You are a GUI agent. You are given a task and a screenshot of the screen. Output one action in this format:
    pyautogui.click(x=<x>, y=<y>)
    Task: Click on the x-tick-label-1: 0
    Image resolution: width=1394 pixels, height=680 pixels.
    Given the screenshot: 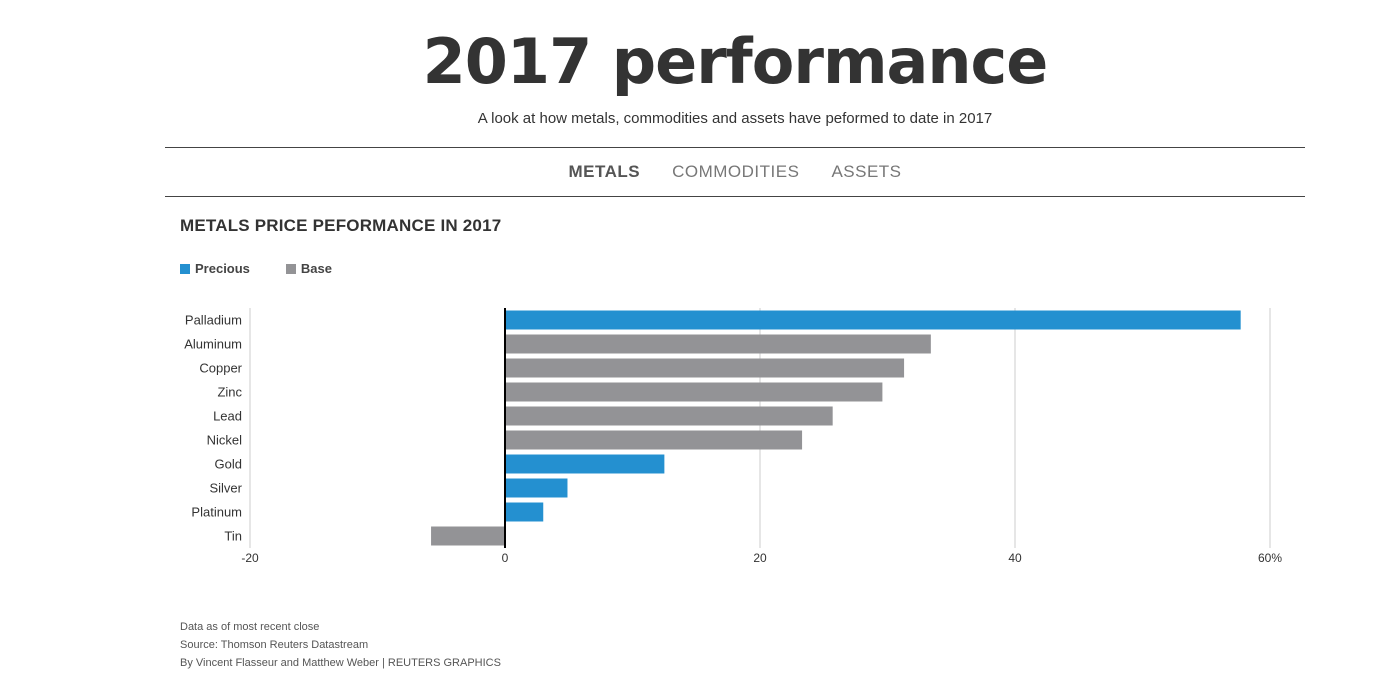 What is the action you would take?
    pyautogui.click(x=505, y=558)
    